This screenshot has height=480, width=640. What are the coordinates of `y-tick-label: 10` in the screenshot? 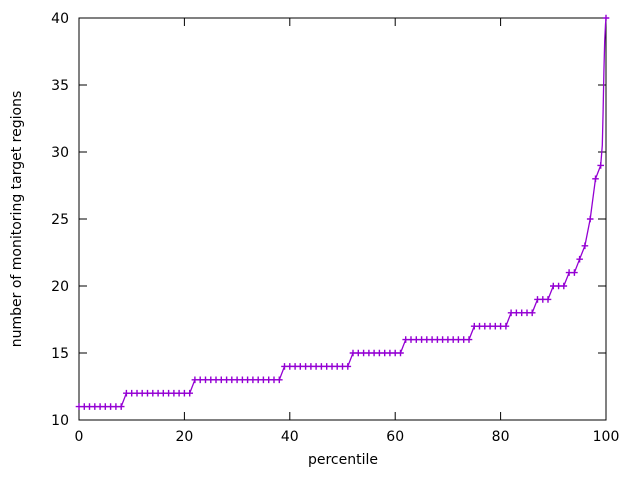 It's located at (60, 421).